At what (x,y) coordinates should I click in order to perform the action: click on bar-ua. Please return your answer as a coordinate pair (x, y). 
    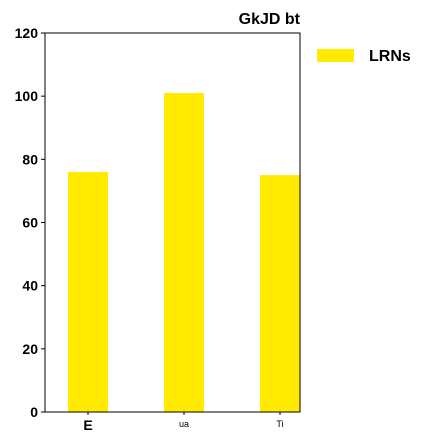
    Looking at the image, I should click on (184, 252).